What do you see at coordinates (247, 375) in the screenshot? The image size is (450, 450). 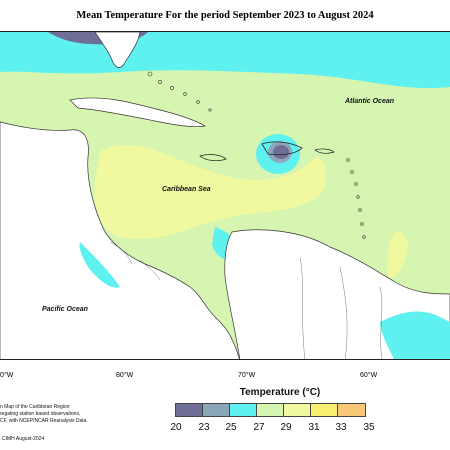 I see `lon-tick-70w: 70°W` at bounding box center [247, 375].